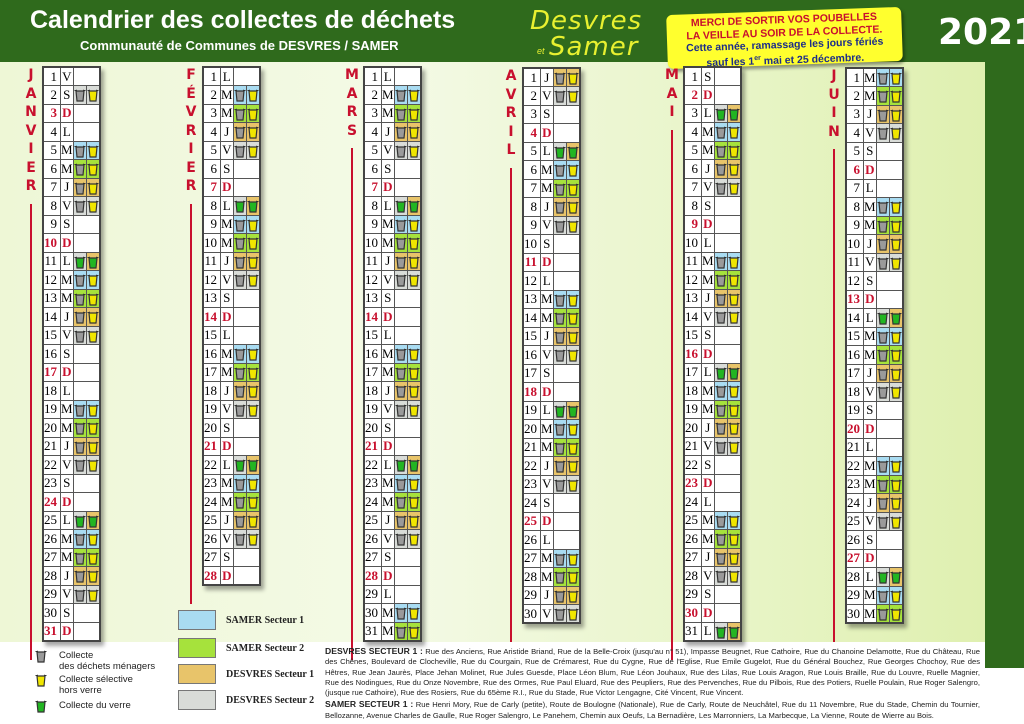 The image size is (1024, 724). I want to click on legend-samer-s1: SAMER Secteur 1, so click(241, 620).